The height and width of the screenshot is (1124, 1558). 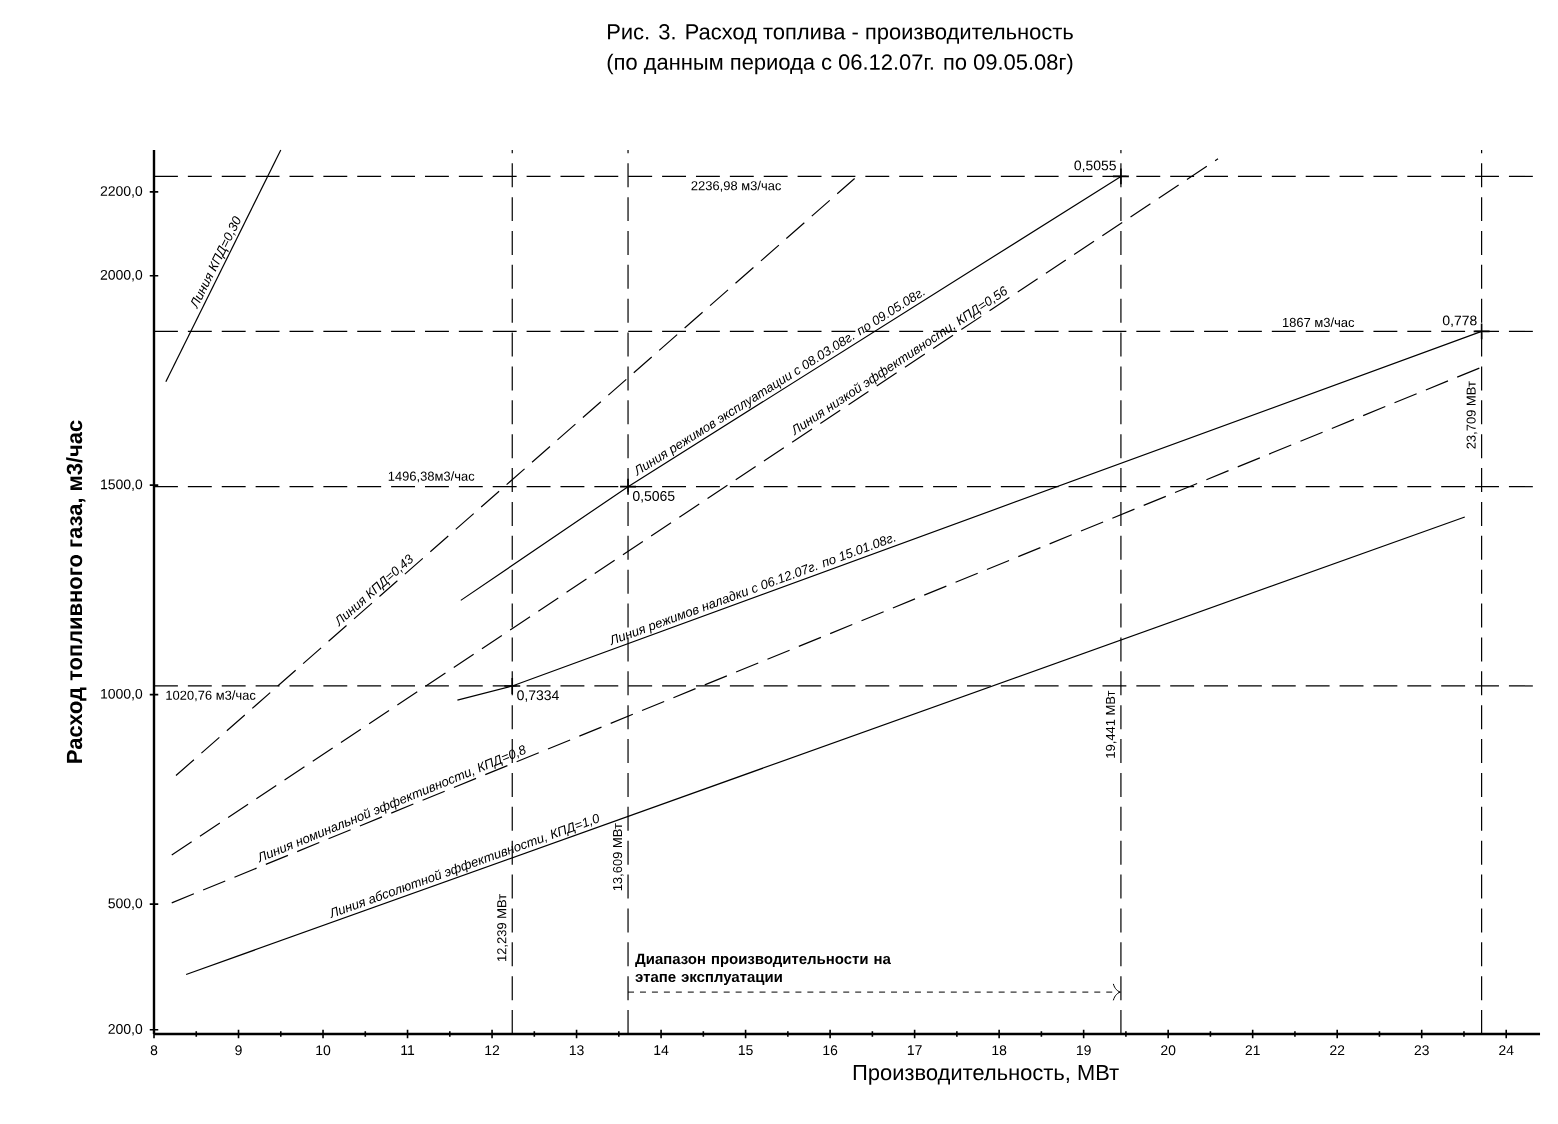 What do you see at coordinates (840, 64) in the screenshot?
I see `chart-subtitle: (по данным периода с 06.12.07г. по 09.05.08г)` at bounding box center [840, 64].